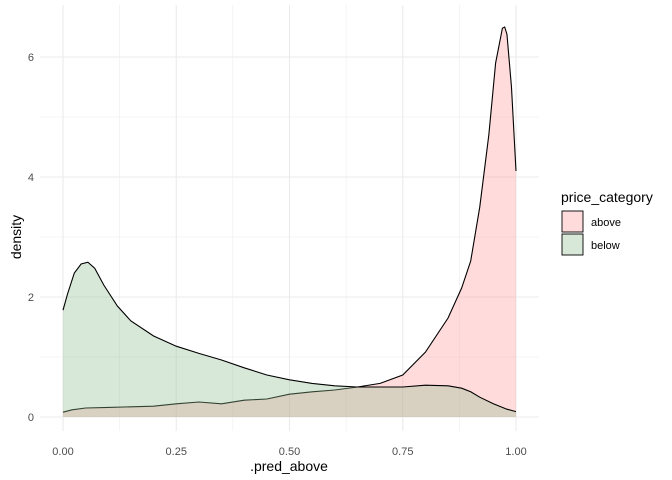 Image resolution: width=672 pixels, height=480 pixels. I want to click on y-tick-label: 6, so click(31, 58).